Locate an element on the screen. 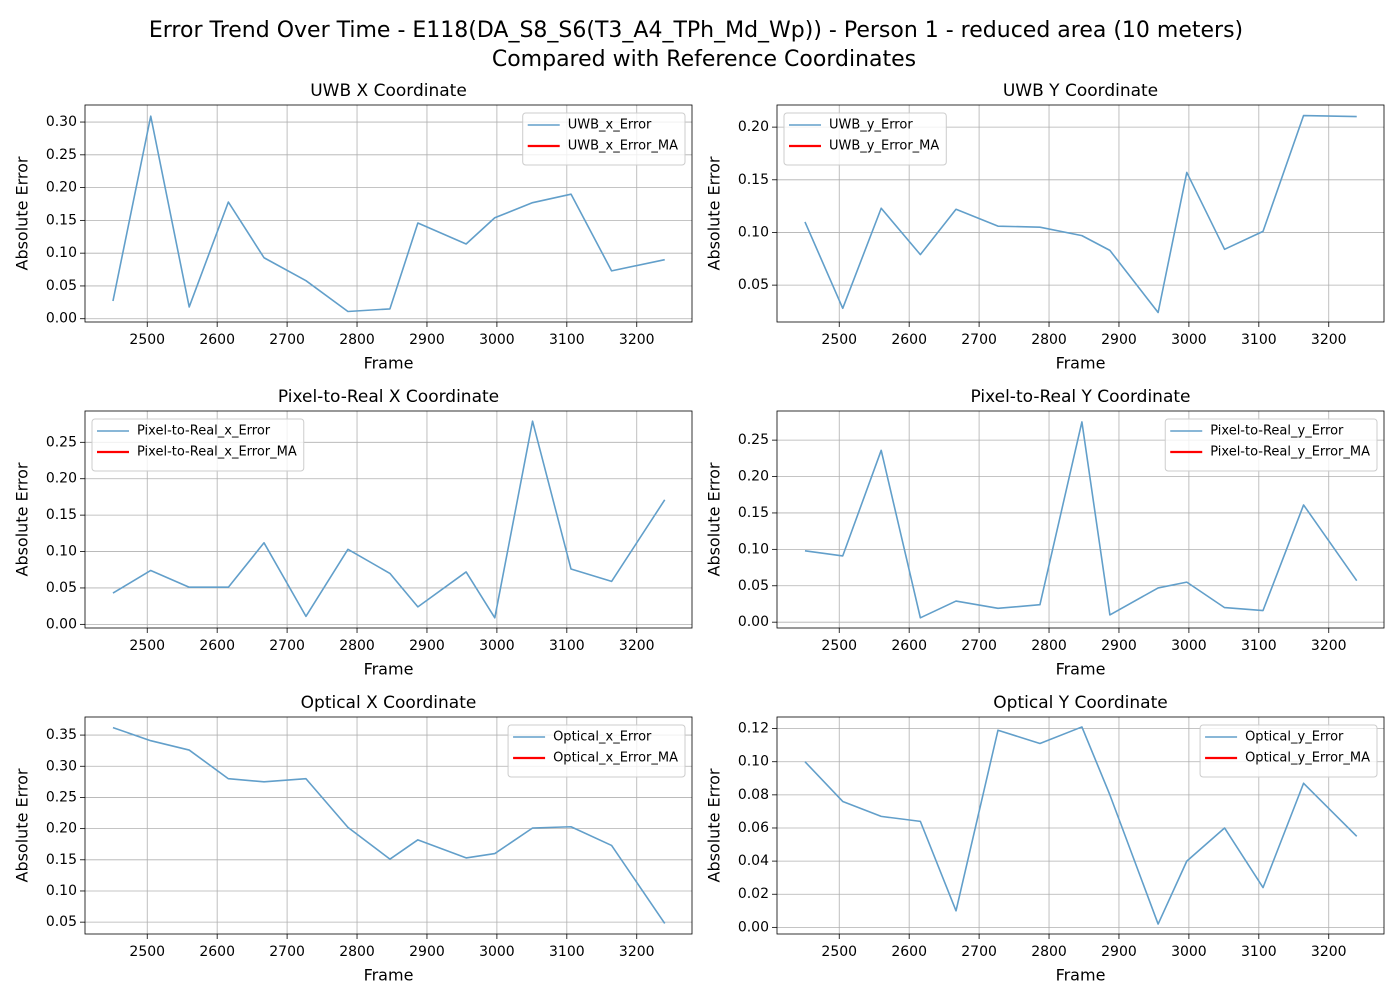  legend-label: Optical_y_Error is located at coordinates (1294, 737).